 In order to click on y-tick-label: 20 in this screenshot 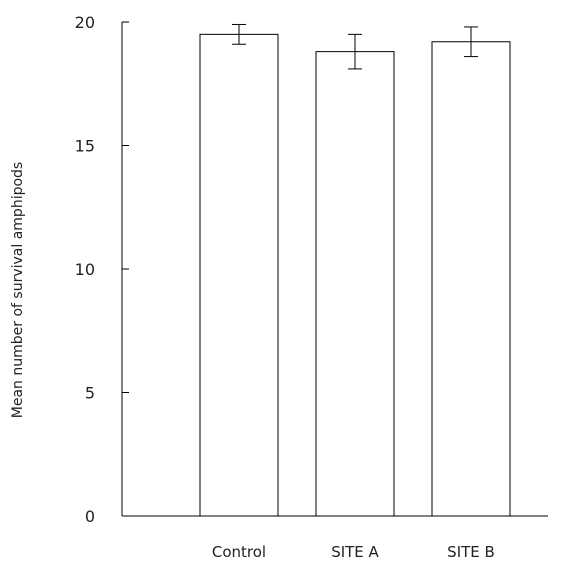, I will do `click(85, 22)`.